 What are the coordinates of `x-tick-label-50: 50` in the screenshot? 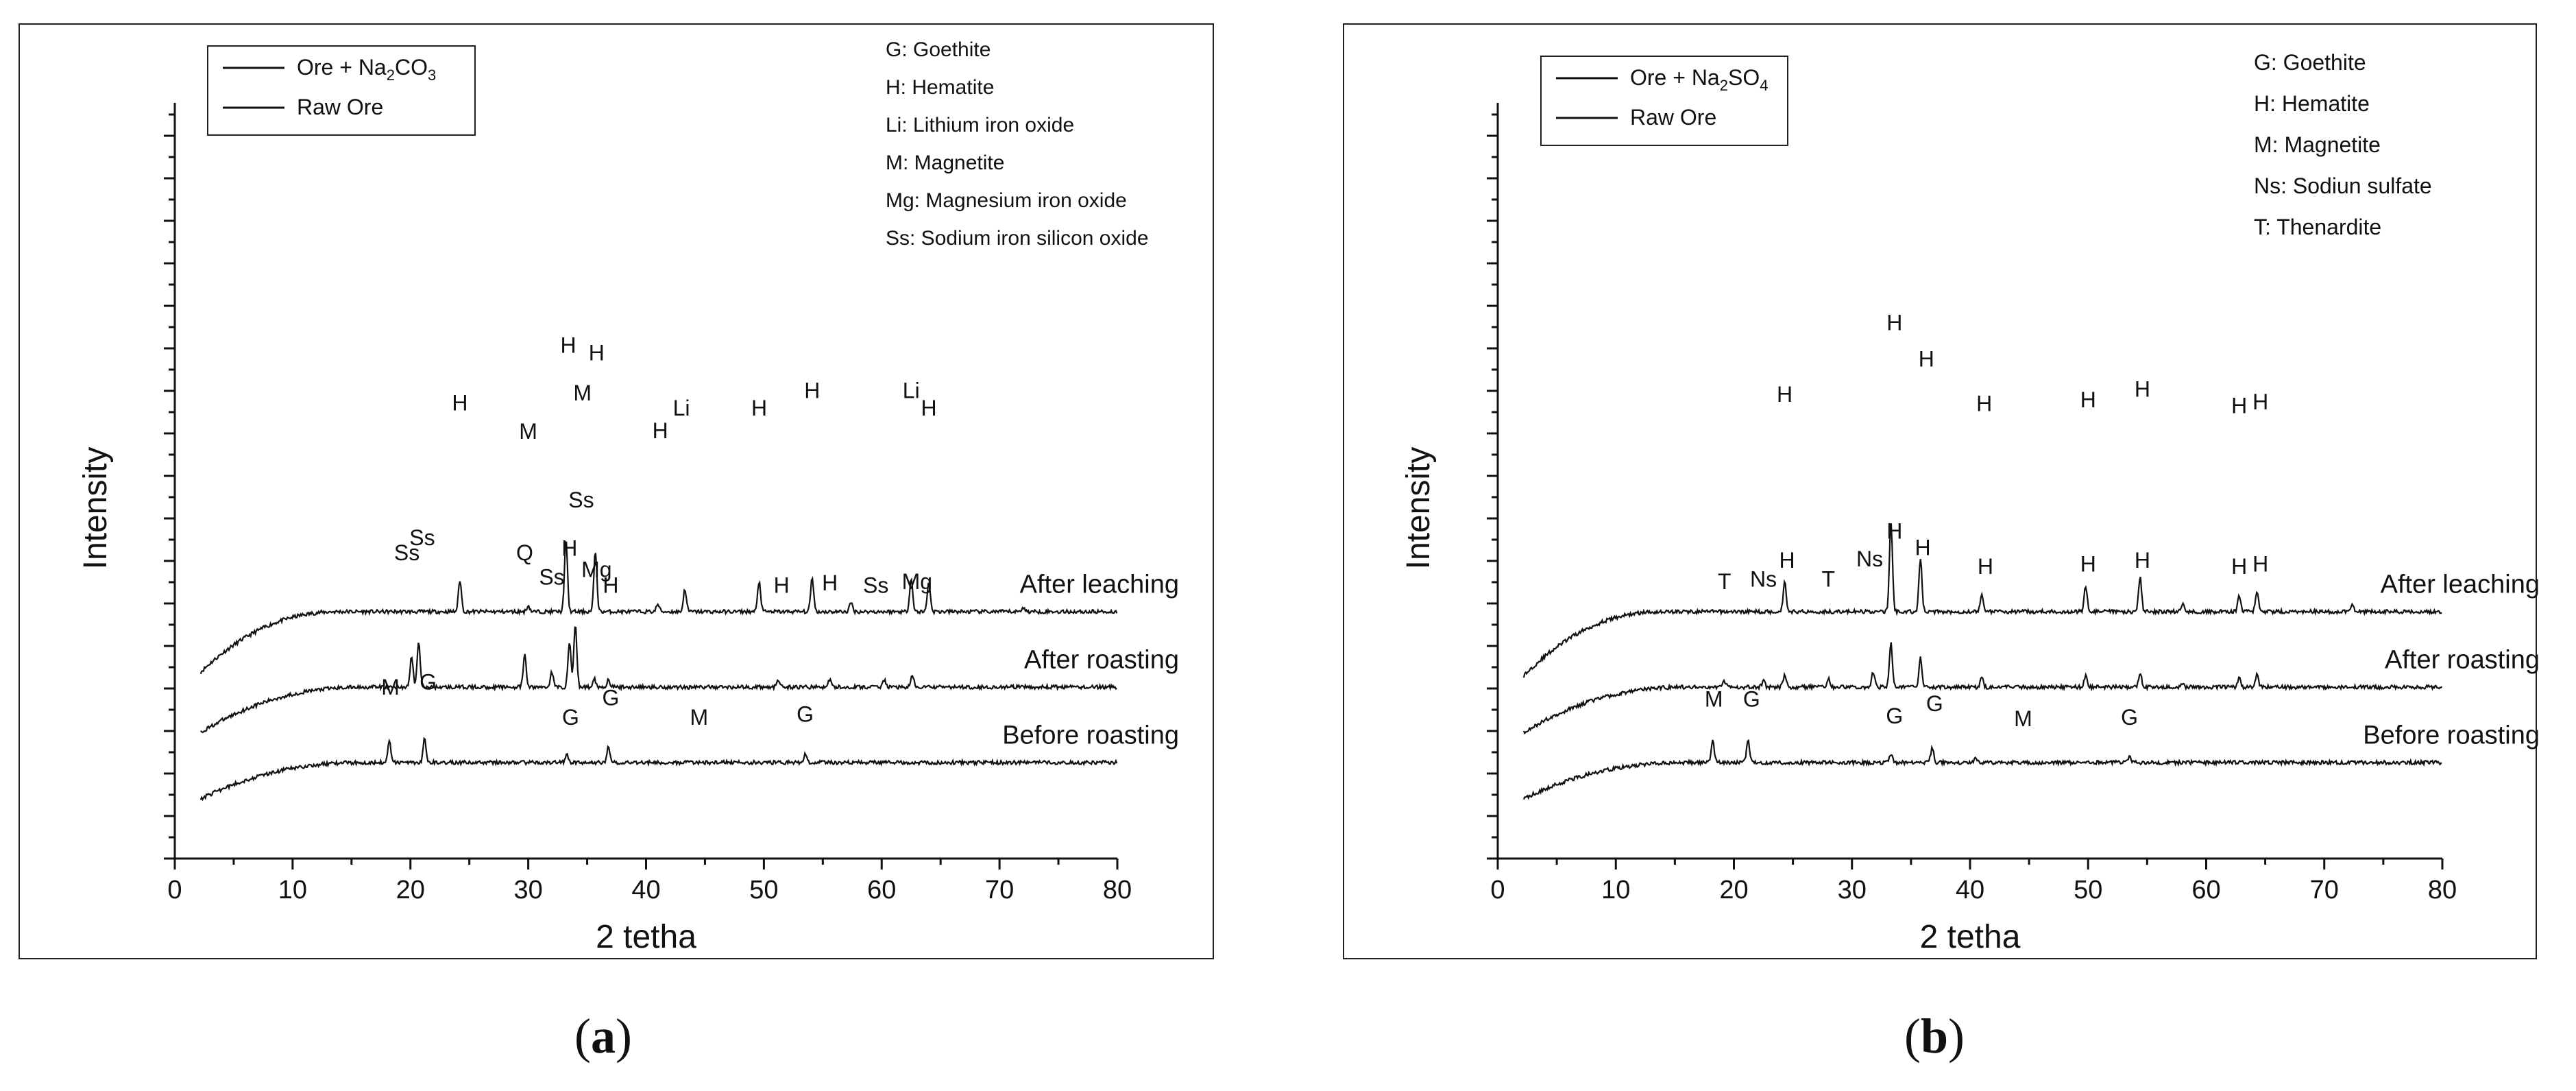 It's located at (763, 890).